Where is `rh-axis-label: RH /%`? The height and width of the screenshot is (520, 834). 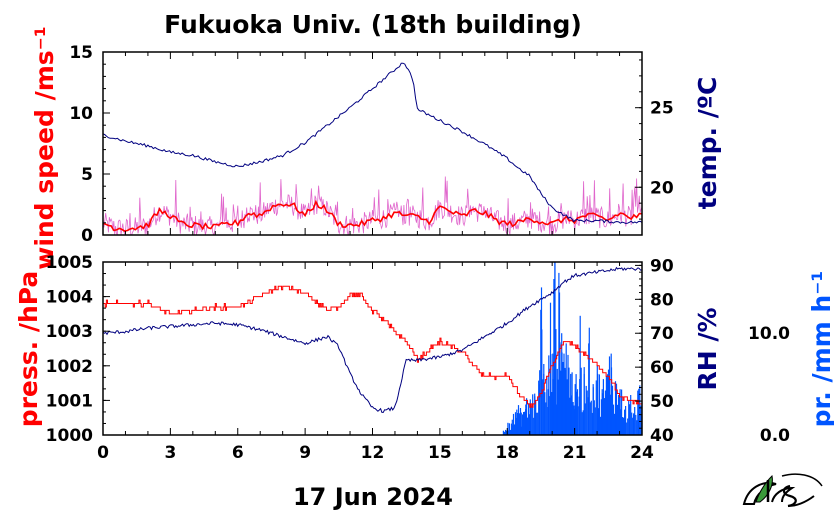 rh-axis-label: RH /% is located at coordinates (707, 348).